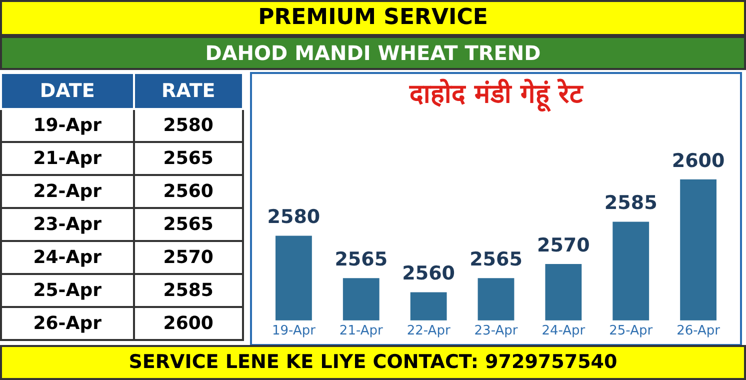 This screenshot has height=380, width=746. Describe the element at coordinates (373, 53) in the screenshot. I see `subheader-banner: DAHOD MANDI WHEAT TREND` at that location.